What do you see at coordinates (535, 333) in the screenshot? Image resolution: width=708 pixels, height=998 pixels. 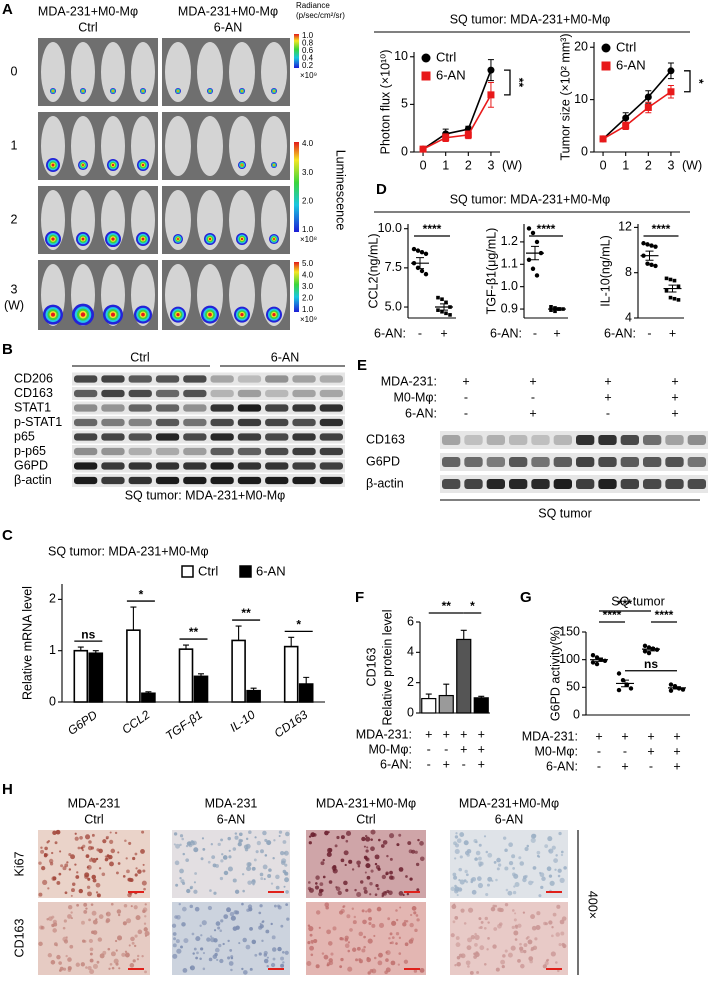 I see `x-tick-label: -` at bounding box center [535, 333].